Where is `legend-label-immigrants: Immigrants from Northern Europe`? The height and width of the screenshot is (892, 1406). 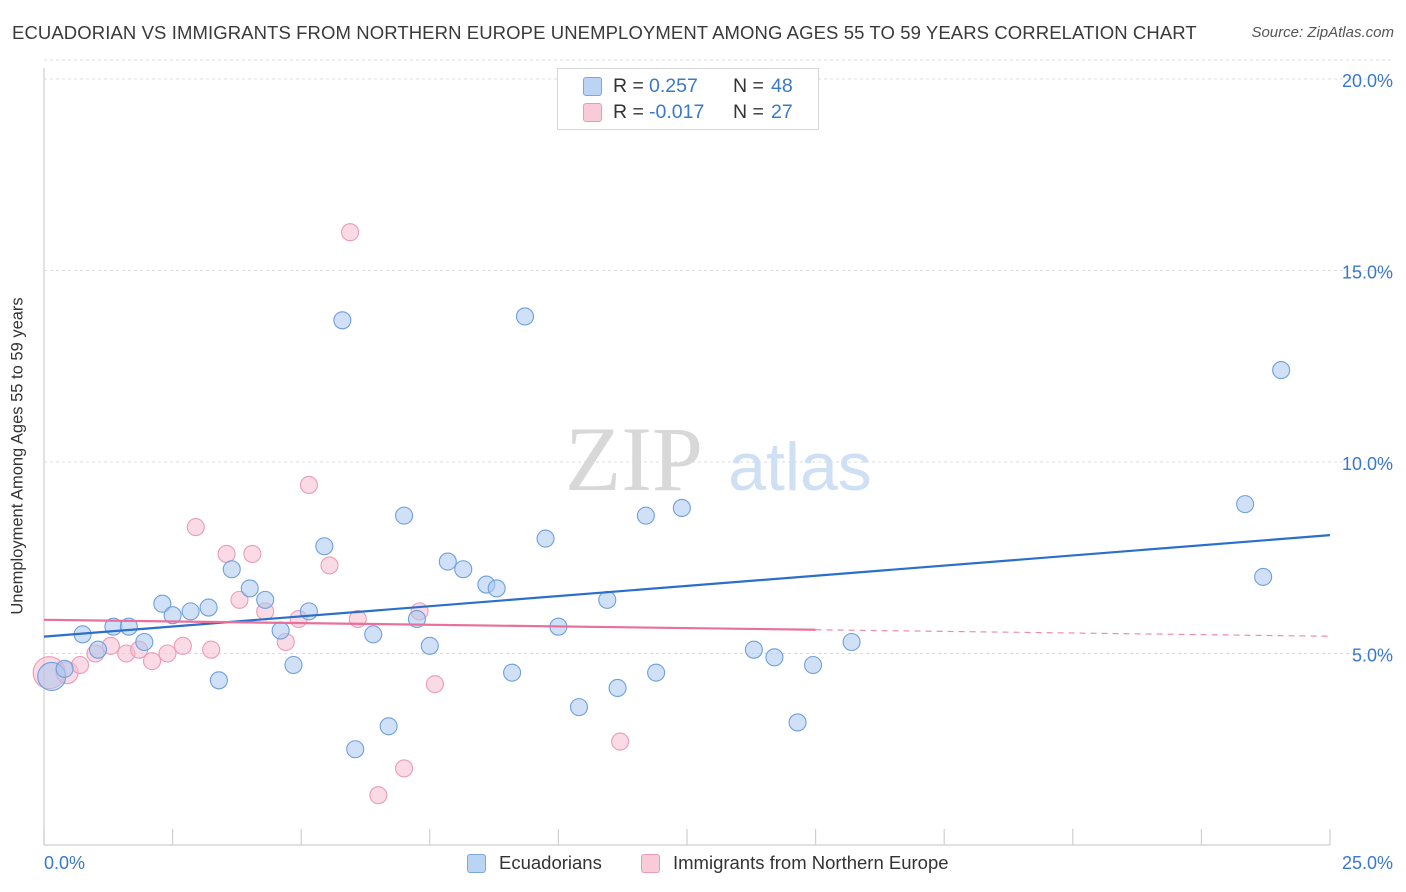 legend-label-immigrants: Immigrants from Northern Europe is located at coordinates (811, 862).